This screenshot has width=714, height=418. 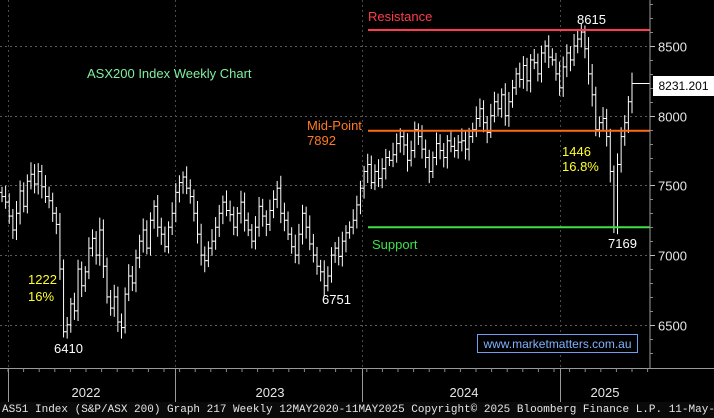 What do you see at coordinates (86, 392) in the screenshot?
I see `x-tick-label: 2022` at bounding box center [86, 392].